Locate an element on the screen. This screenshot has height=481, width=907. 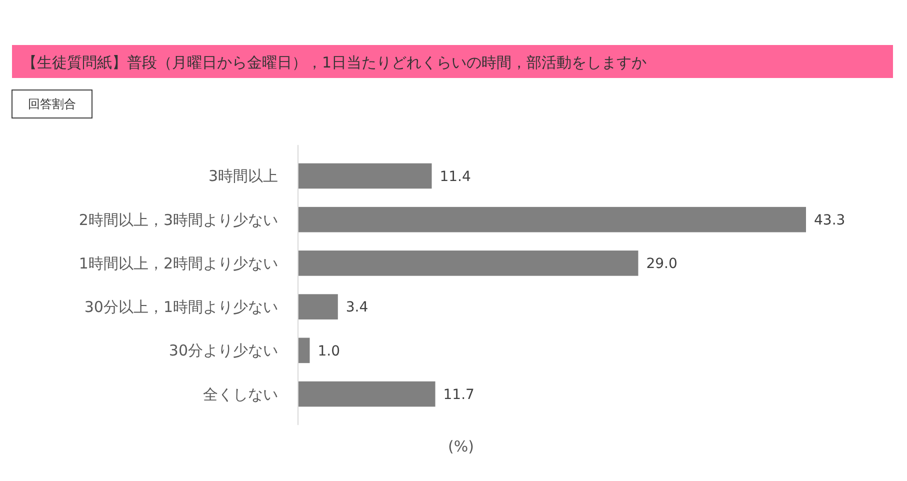
y-tick-label: 1時間以上，2時間より少ない is located at coordinates (178, 263).